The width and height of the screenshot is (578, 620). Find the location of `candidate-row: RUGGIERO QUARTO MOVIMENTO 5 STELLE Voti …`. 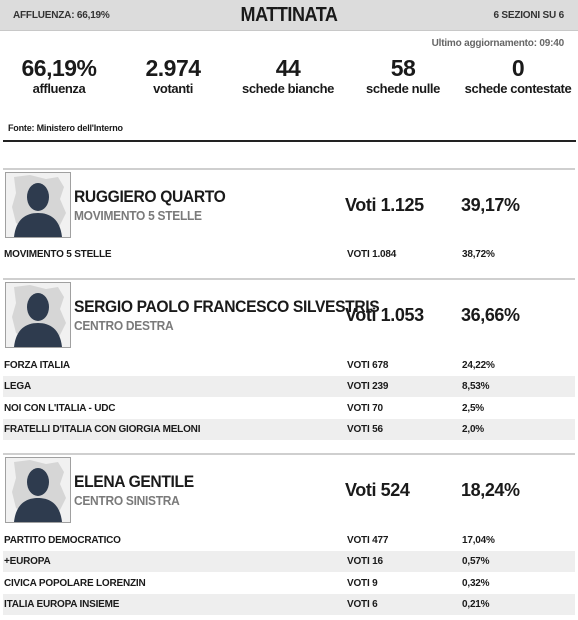

candidate-row: RUGGIERO QUARTO MOVIMENTO 5 STELLE Voti … is located at coordinates (289, 203).